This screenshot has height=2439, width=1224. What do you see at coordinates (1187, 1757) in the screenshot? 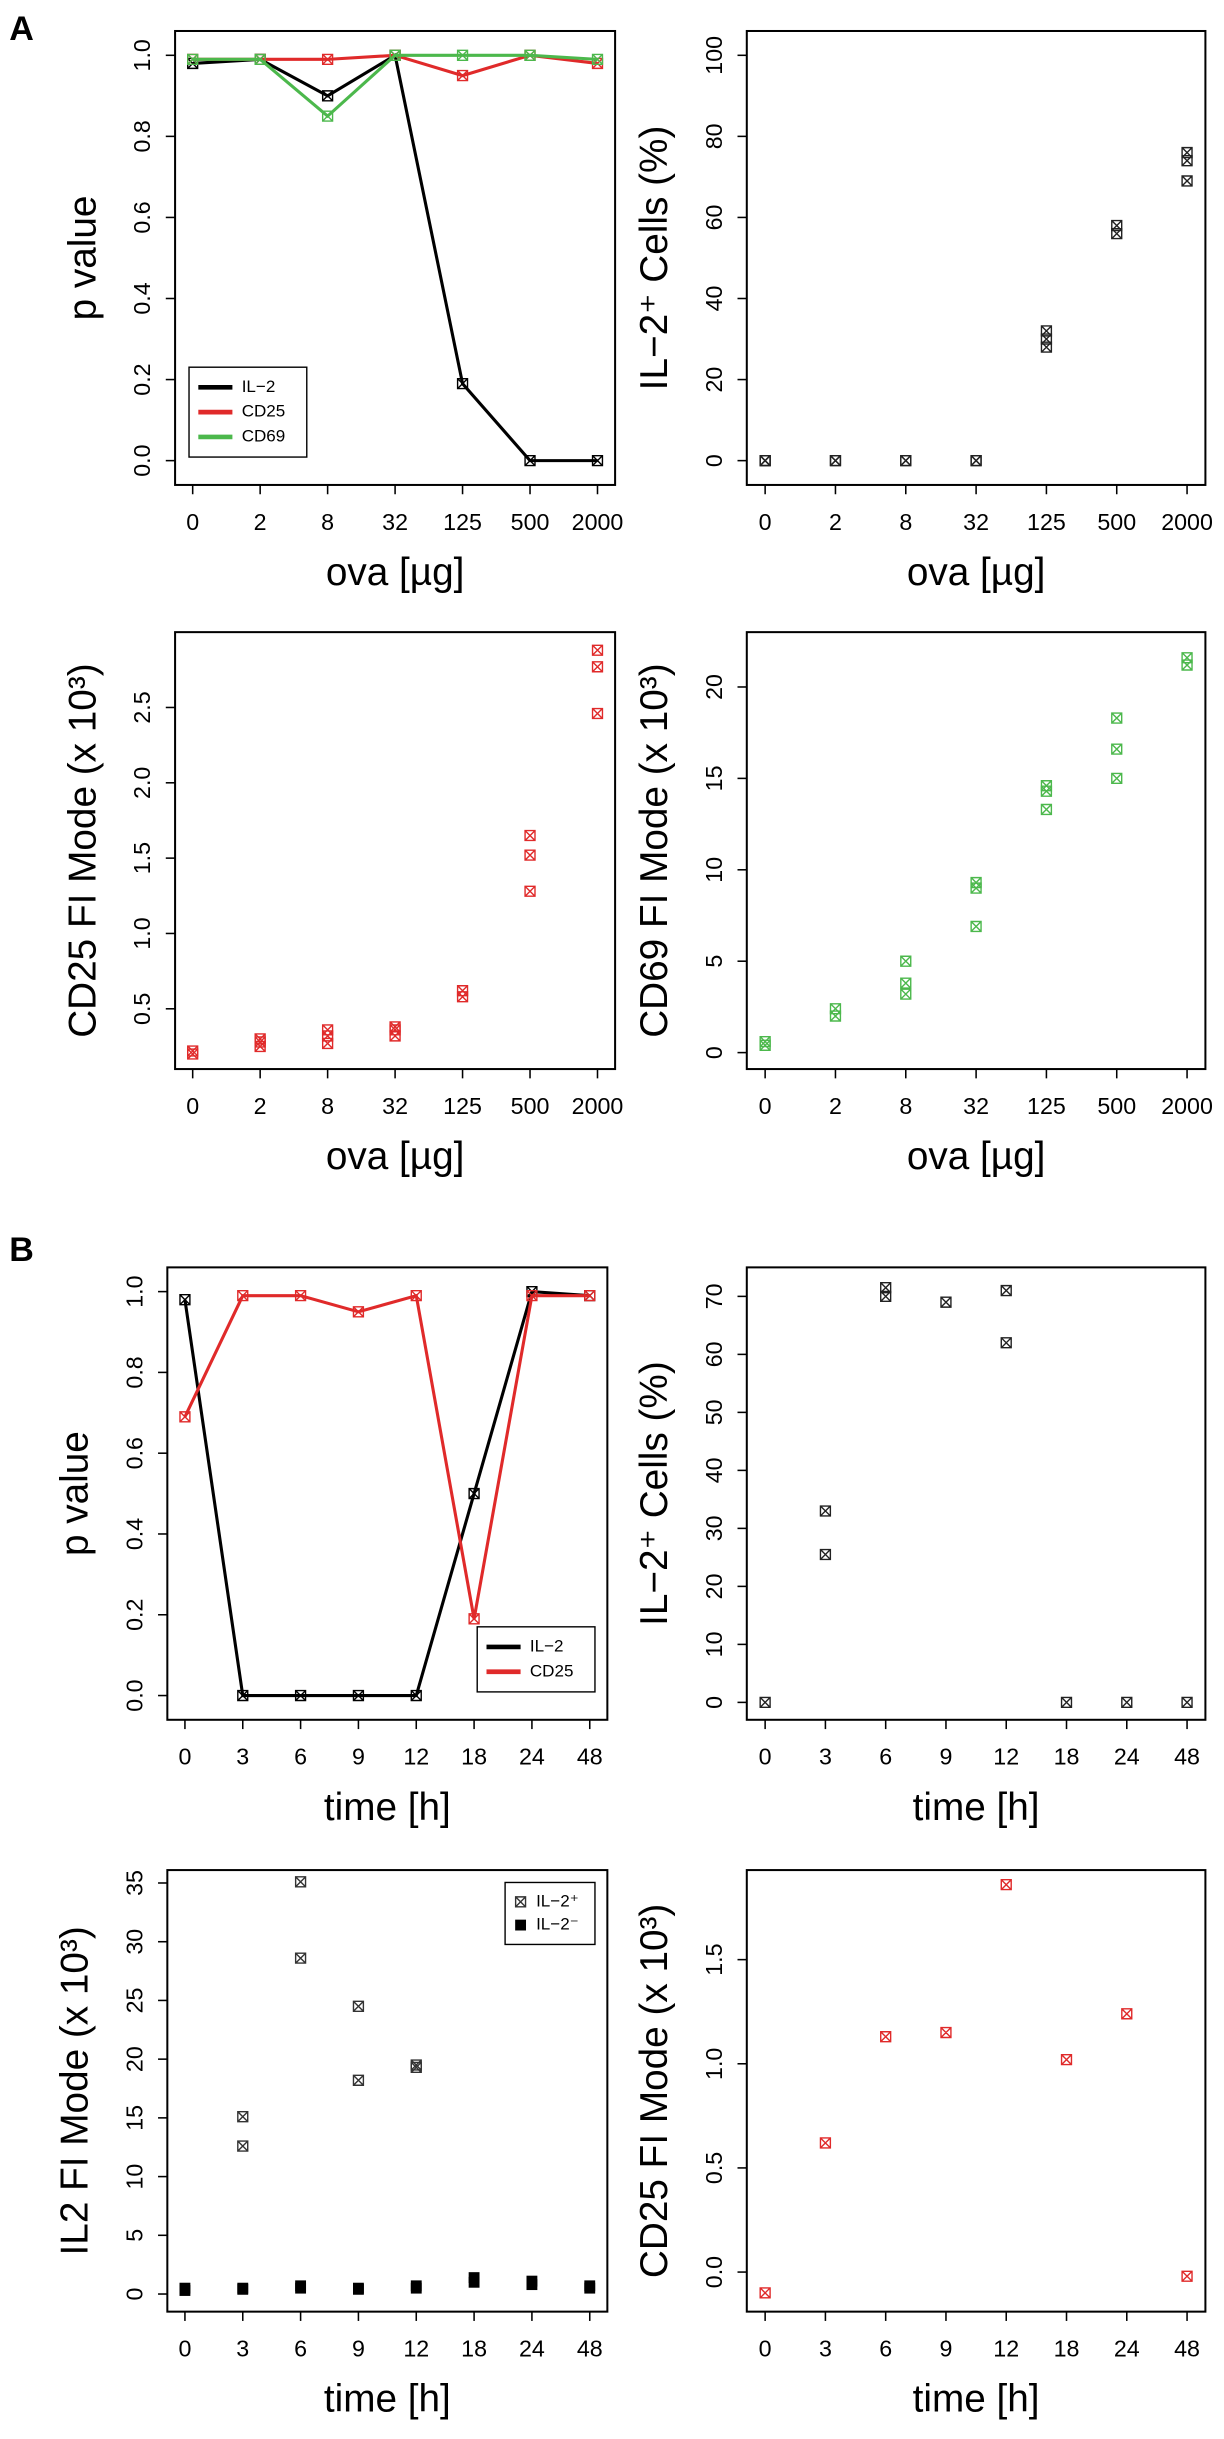
I see `x-tick-label: 48` at bounding box center [1187, 1757].